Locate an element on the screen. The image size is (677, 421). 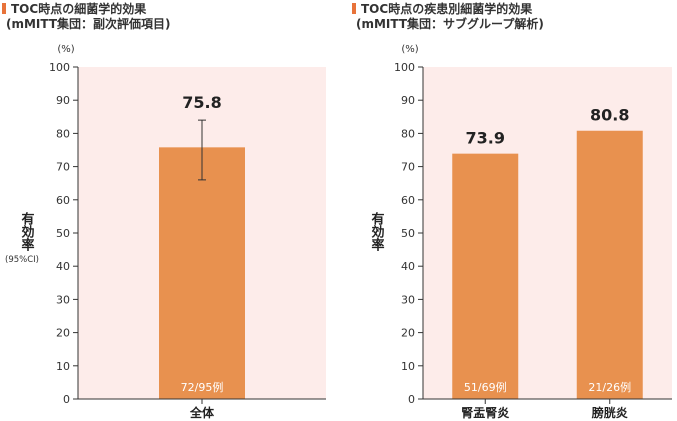
right-y-tick-label: 50 is located at coordinates (408, 233).